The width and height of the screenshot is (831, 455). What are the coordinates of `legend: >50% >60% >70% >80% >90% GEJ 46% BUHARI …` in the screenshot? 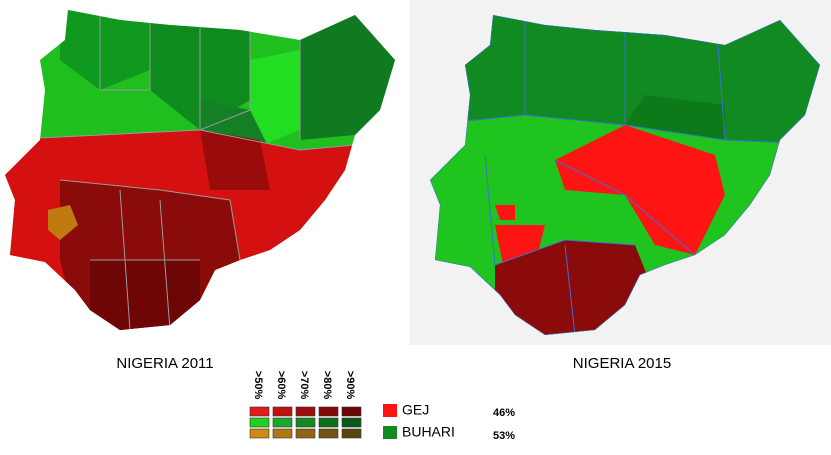 It's located at (382, 406).